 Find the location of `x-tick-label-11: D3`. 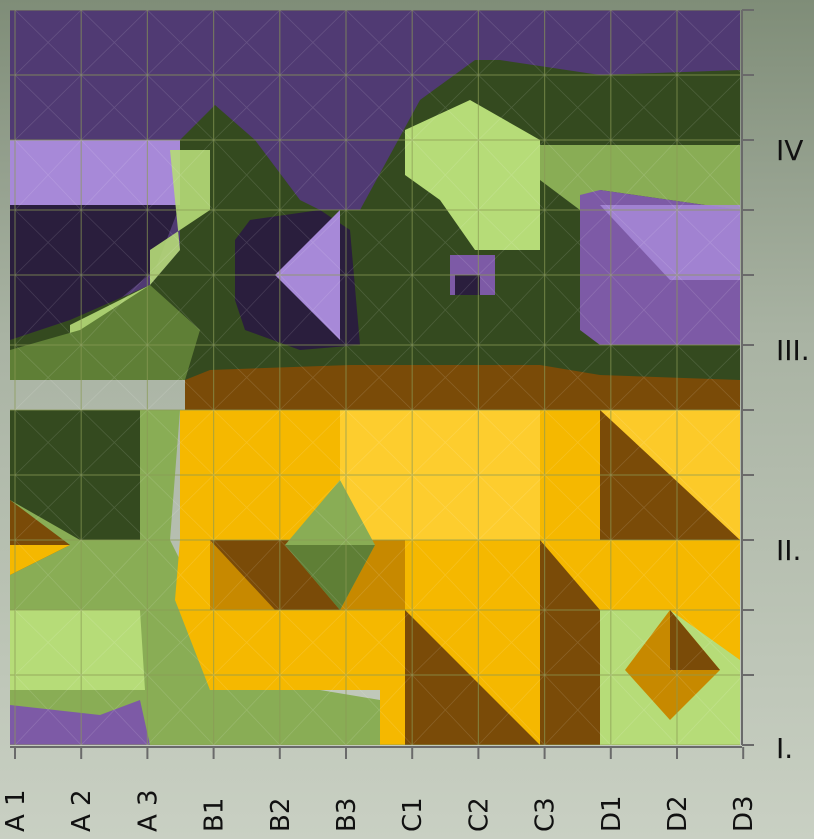

x-tick-label-11: D3 is located at coordinates (744, 813).